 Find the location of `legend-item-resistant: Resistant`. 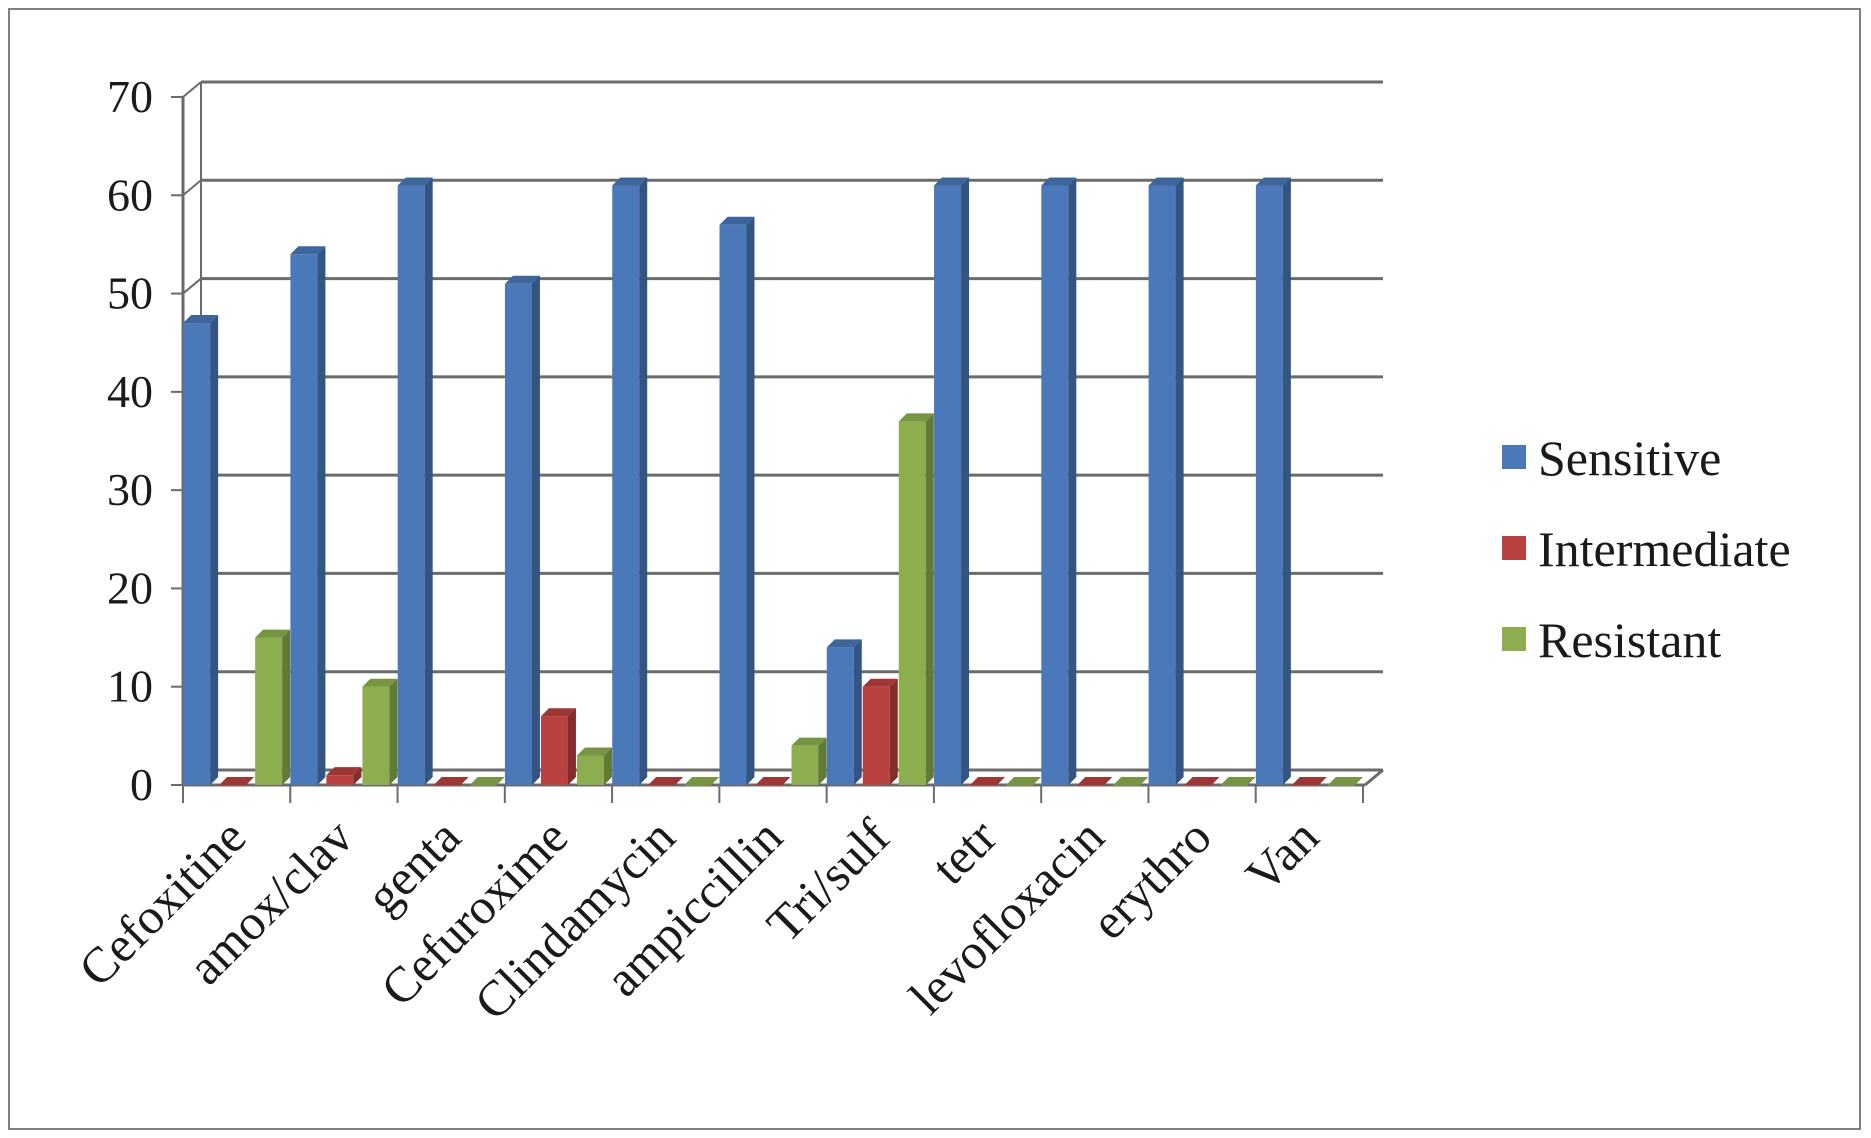

legend-item-resistant: Resistant is located at coordinates (1611, 640).